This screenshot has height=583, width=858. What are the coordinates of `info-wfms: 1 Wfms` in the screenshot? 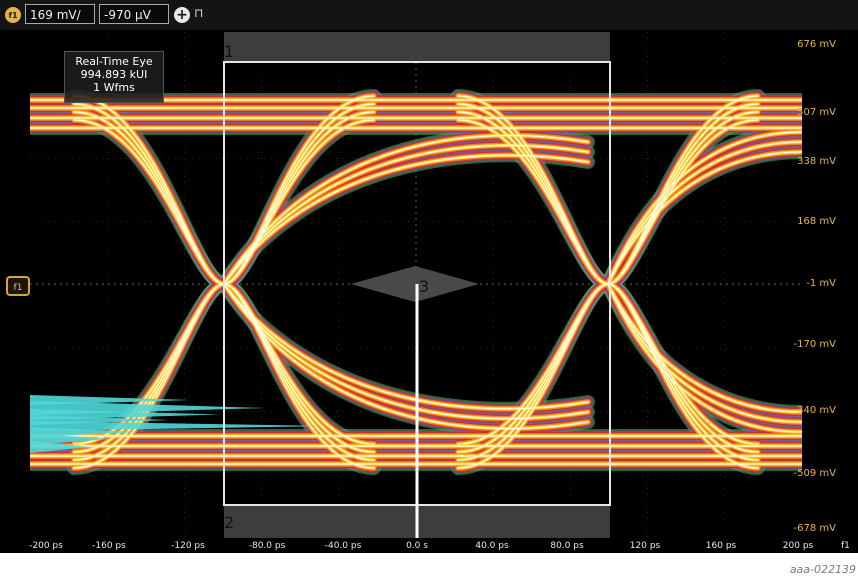 It's located at (114, 87).